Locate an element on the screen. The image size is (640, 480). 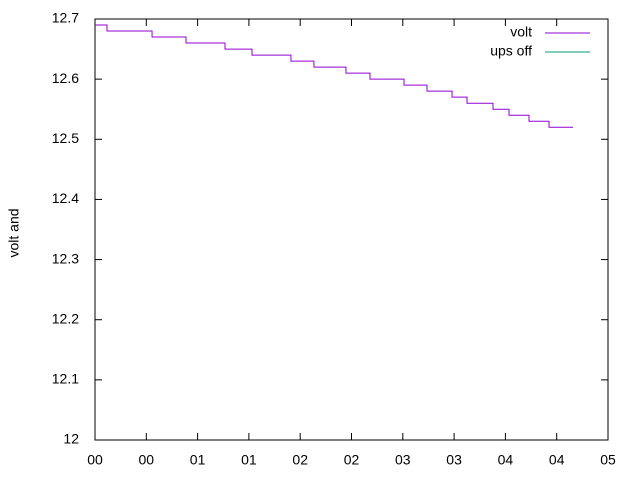
y-tick-label: 12 is located at coordinates (71, 439).